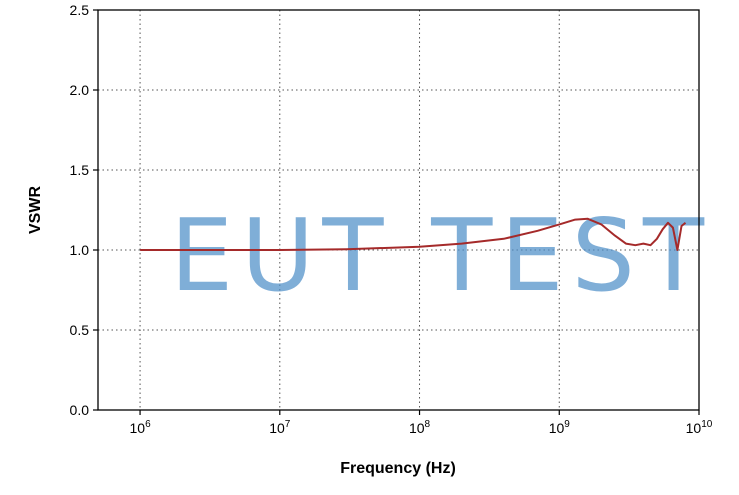 This screenshot has width=739, height=495. What do you see at coordinates (140, 427) in the screenshot?
I see `x-tick-label: 10⁶` at bounding box center [140, 427].